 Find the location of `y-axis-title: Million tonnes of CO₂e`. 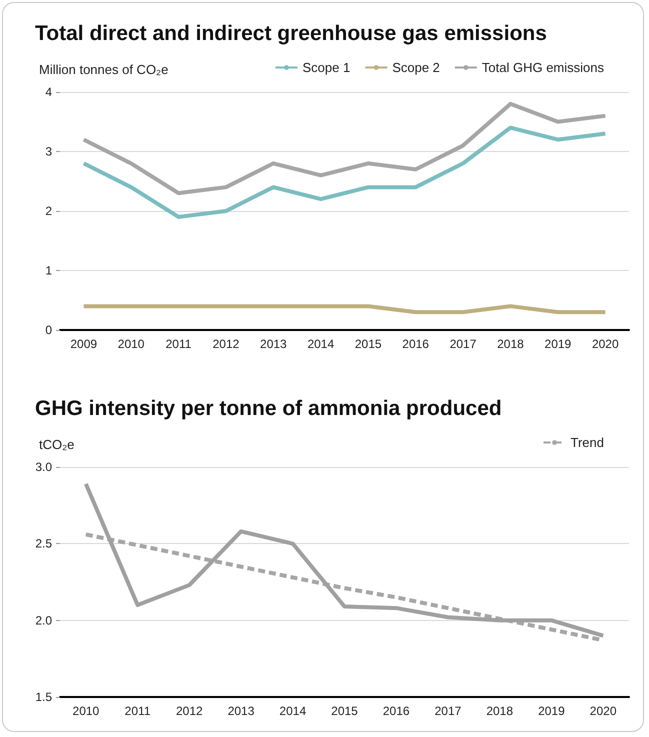

y-axis-title: Million tonnes of CO₂e is located at coordinates (103, 69).